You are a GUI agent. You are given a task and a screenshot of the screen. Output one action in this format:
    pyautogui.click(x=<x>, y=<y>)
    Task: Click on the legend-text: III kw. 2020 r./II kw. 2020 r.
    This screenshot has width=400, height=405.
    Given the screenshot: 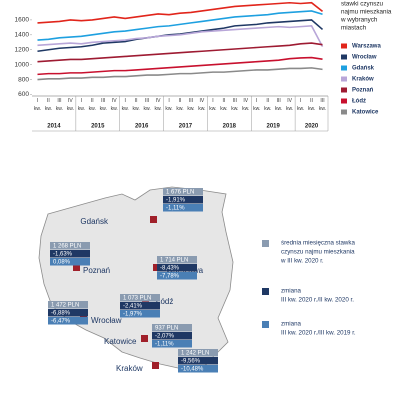 What is the action you would take?
    pyautogui.click(x=317, y=300)
    